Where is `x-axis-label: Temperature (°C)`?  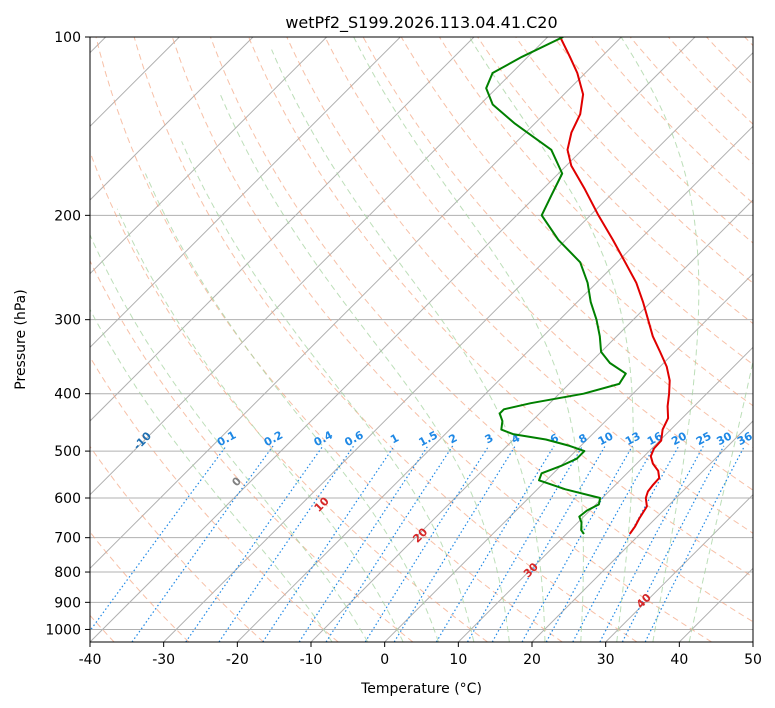
x-axis-label: Temperature (°C) is located at coordinates (421, 689).